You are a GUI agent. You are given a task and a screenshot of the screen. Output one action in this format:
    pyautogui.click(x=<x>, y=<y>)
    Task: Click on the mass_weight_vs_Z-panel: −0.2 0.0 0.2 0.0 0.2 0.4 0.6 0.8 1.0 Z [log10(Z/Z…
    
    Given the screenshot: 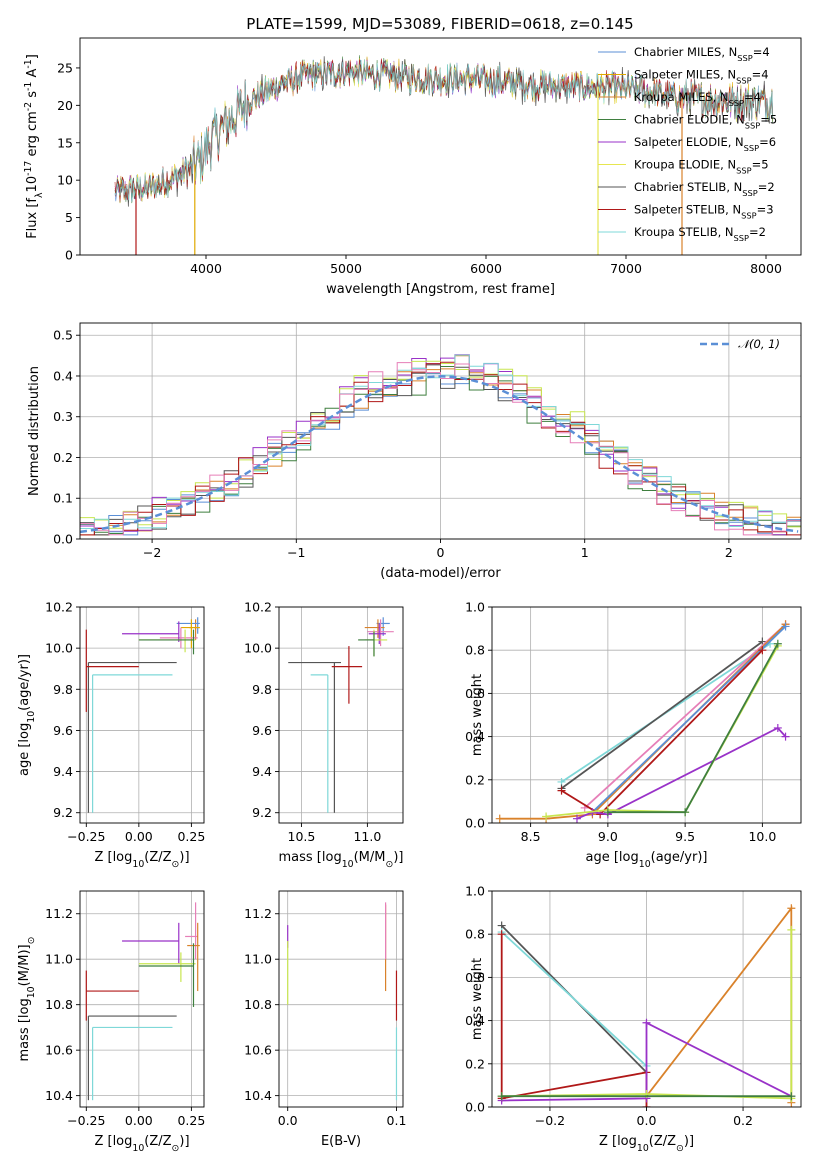 What is the action you would take?
    pyautogui.click(x=633, y=1019)
    